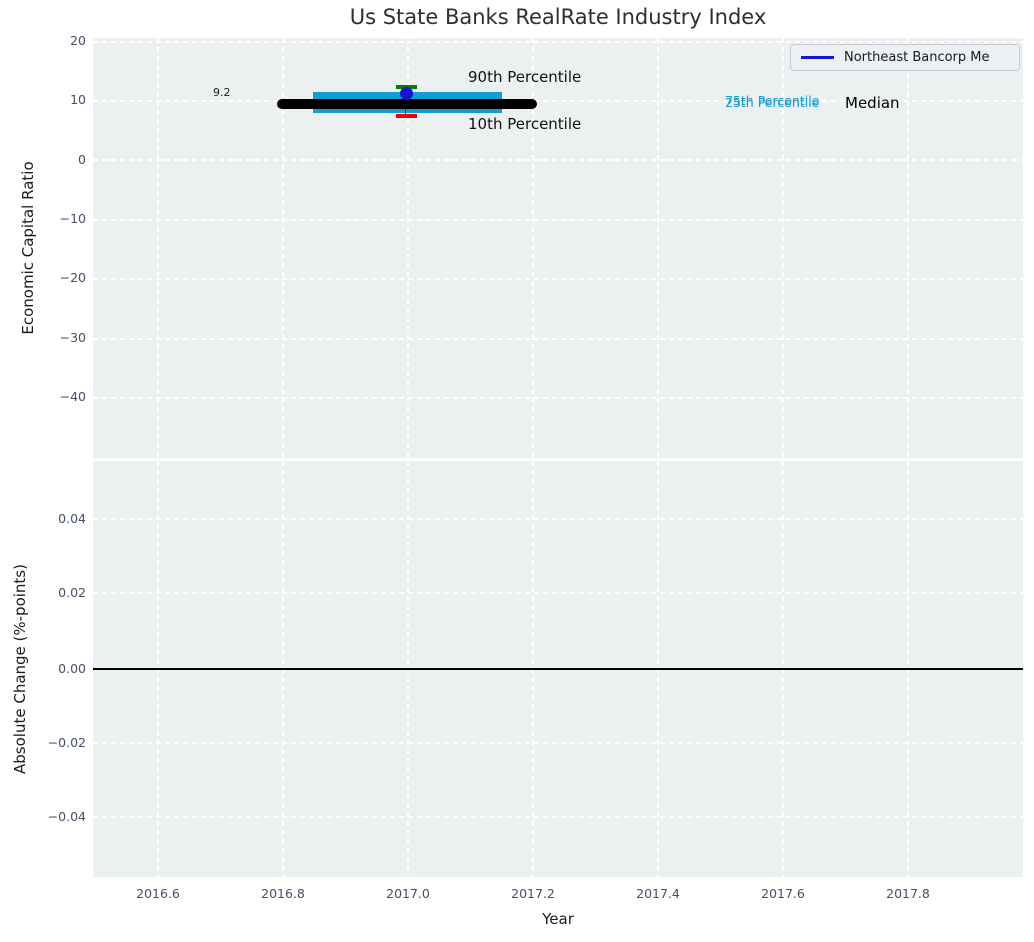  I want to click on legend-line-swatch, so click(817, 57).